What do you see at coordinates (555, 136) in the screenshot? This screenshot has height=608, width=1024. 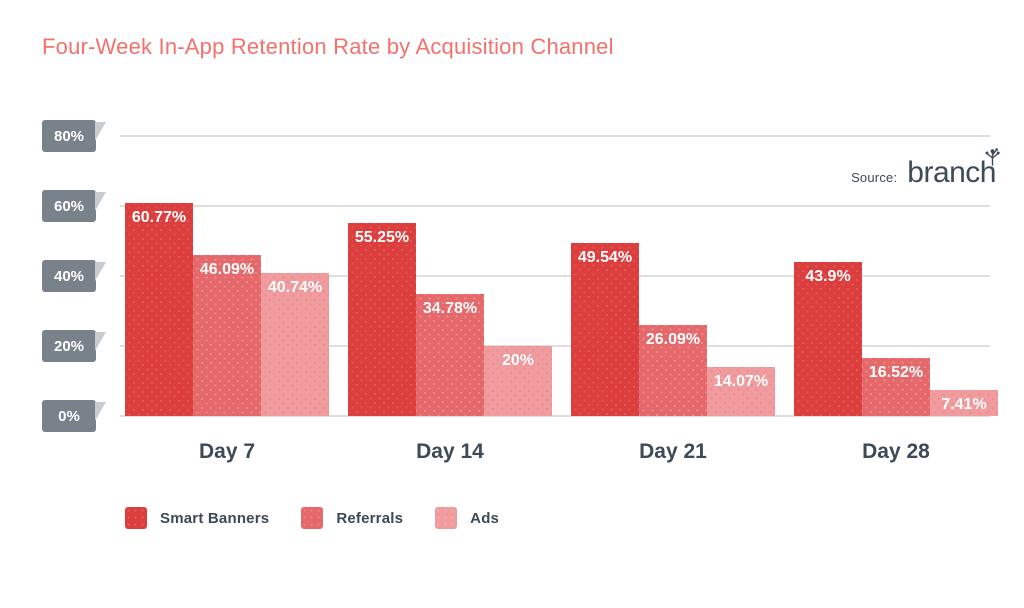 I see `gridline-80%` at bounding box center [555, 136].